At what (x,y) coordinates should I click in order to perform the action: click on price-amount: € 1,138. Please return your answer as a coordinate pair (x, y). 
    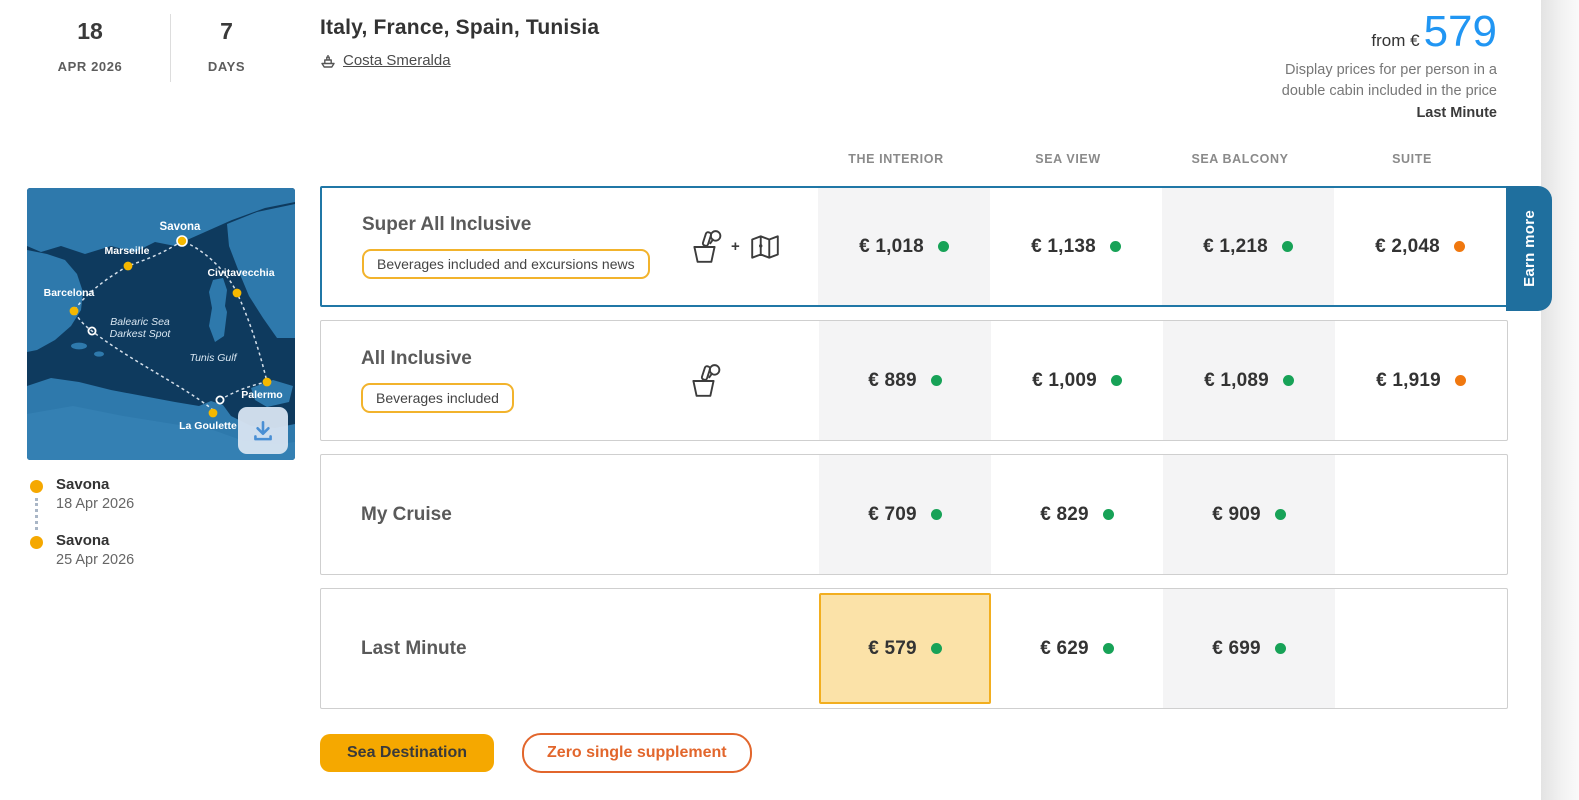
    Looking at the image, I should click on (1063, 246).